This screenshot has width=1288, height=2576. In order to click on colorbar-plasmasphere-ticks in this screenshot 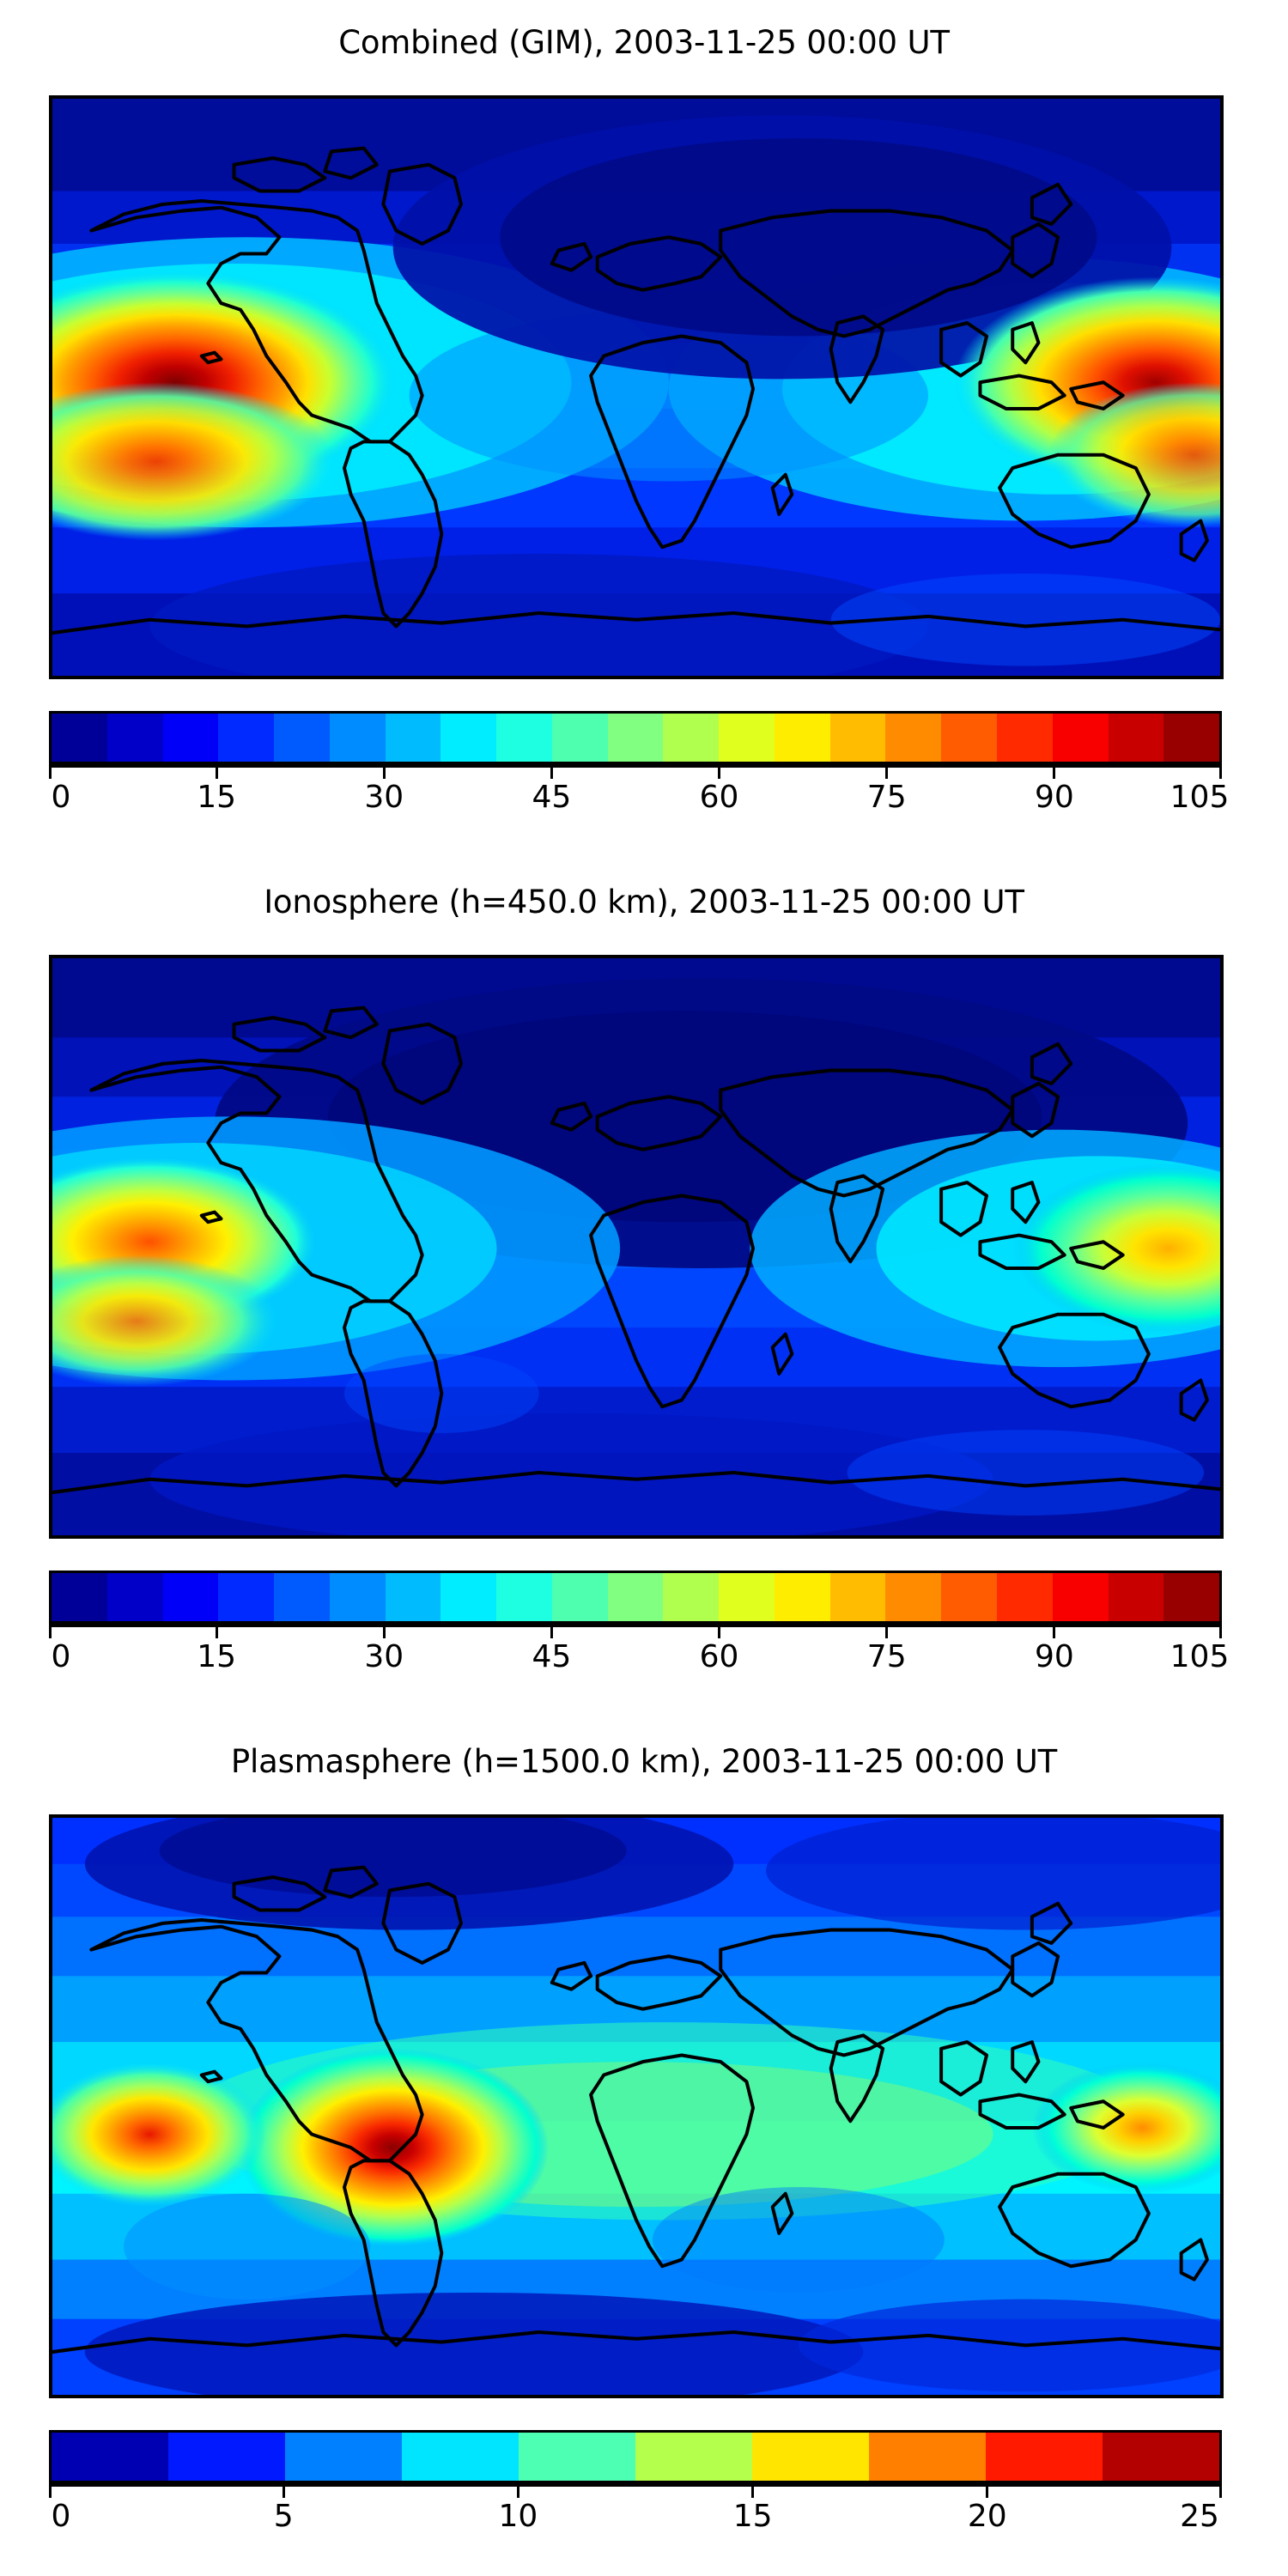, I will do `click(636, 2491)`.